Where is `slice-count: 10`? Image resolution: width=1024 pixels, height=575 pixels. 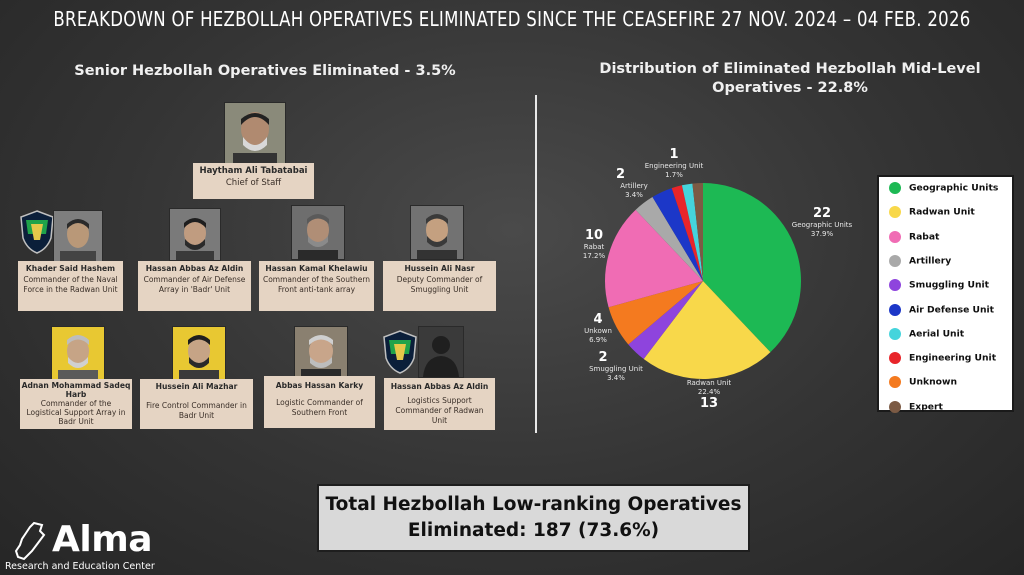
slice-count: 10 is located at coordinates (594, 235).